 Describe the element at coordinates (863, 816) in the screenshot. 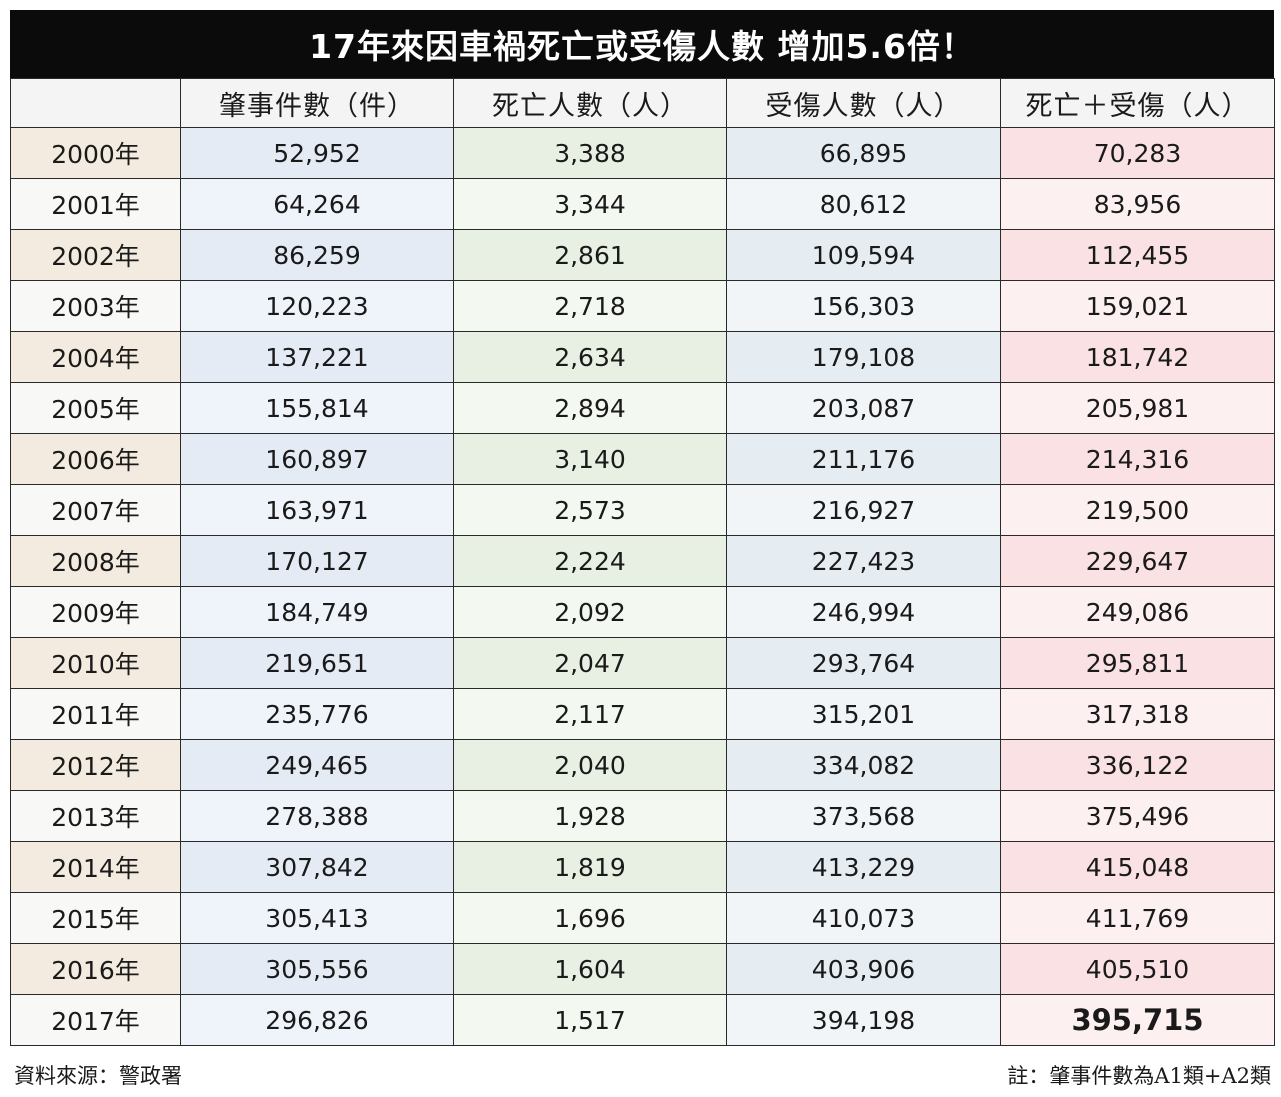

I see `injuries-cell: 373,568` at that location.